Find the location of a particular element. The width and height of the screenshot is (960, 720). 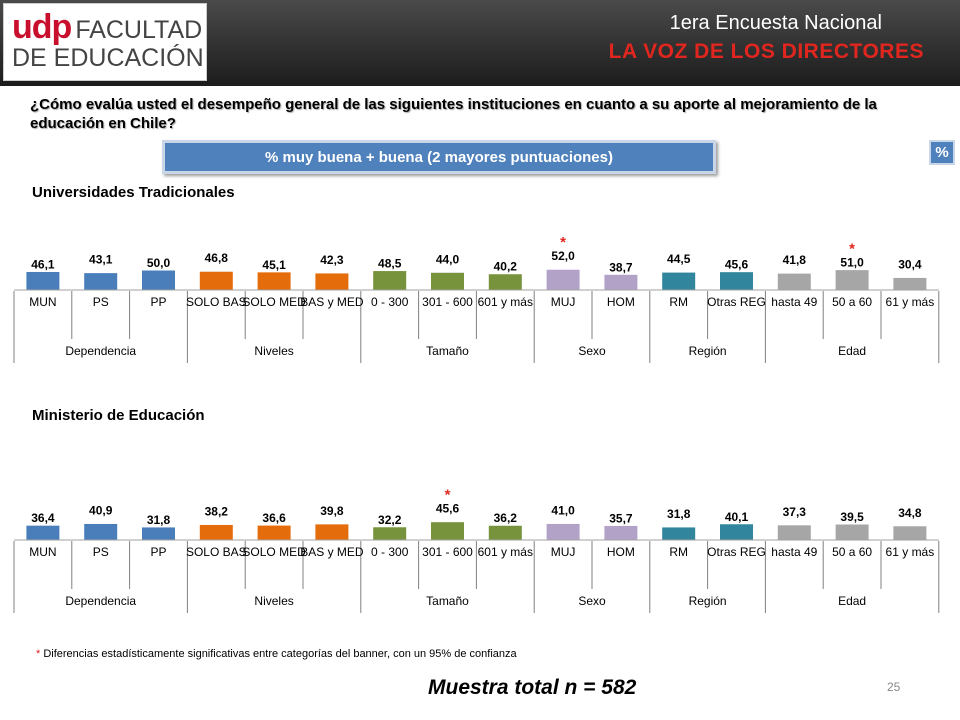

survey-subtitle: LA VOZ DE LOS DIRECTORES is located at coordinates (766, 51).